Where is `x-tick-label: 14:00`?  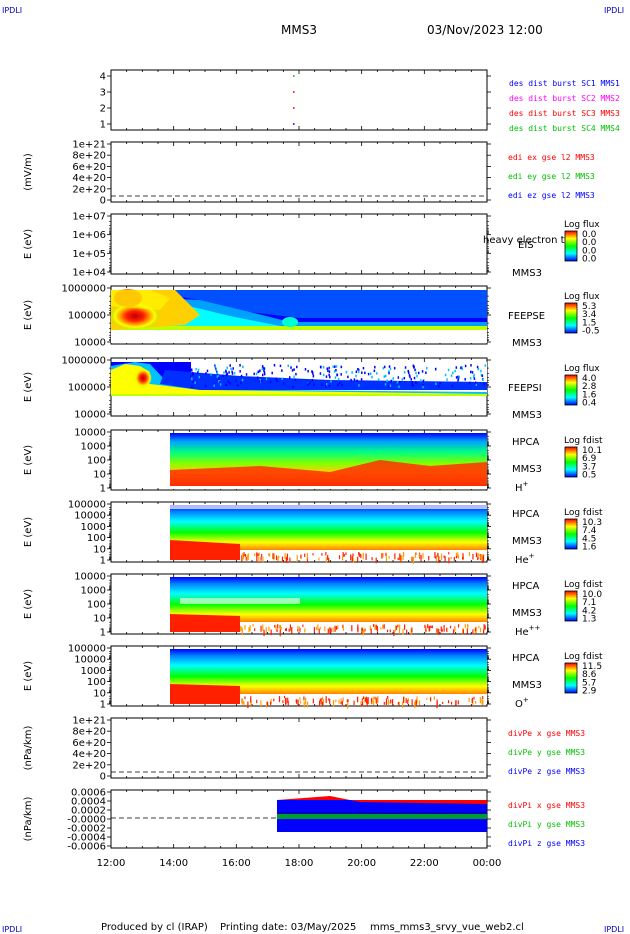 x-tick-label: 14:00 is located at coordinates (173, 863).